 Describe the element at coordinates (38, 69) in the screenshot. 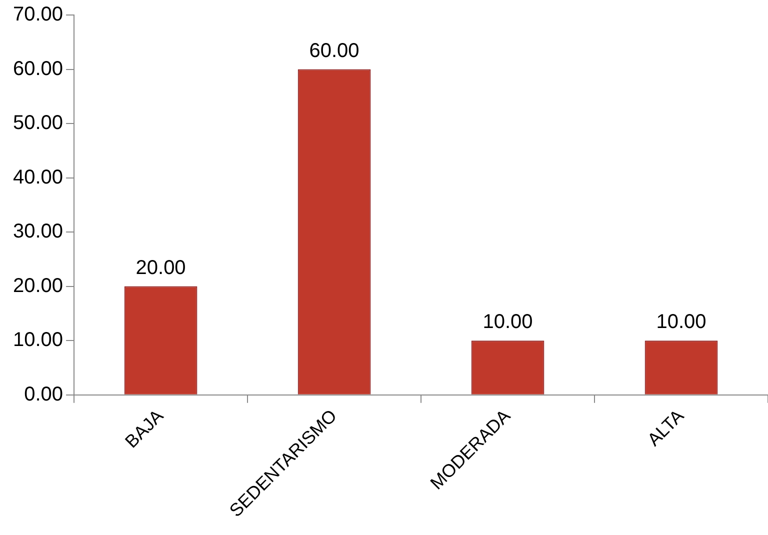

I see `y-tick-label: 60.00` at that location.